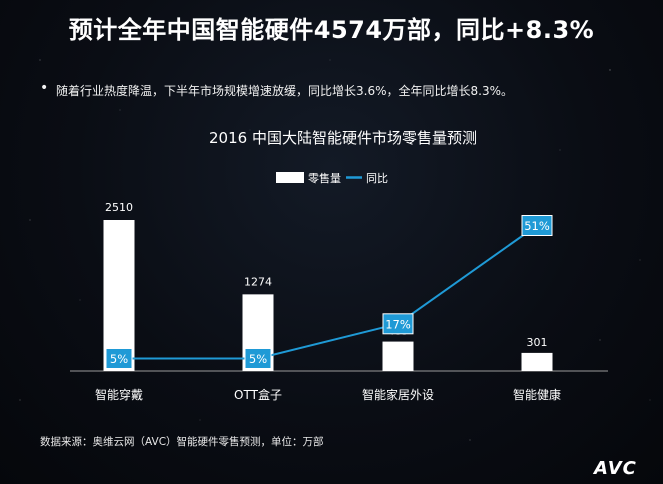 Image resolution: width=663 pixels, height=484 pixels. What do you see at coordinates (258, 281) in the screenshot?
I see `bar-value-label-1: 1274` at bounding box center [258, 281].